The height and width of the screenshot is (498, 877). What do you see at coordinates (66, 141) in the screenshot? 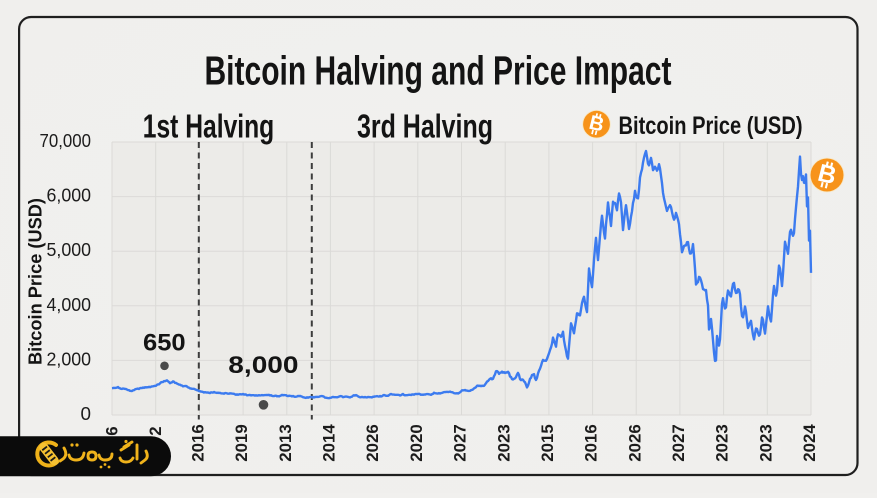
I see `svg-text: 70,000` at bounding box center [66, 141].